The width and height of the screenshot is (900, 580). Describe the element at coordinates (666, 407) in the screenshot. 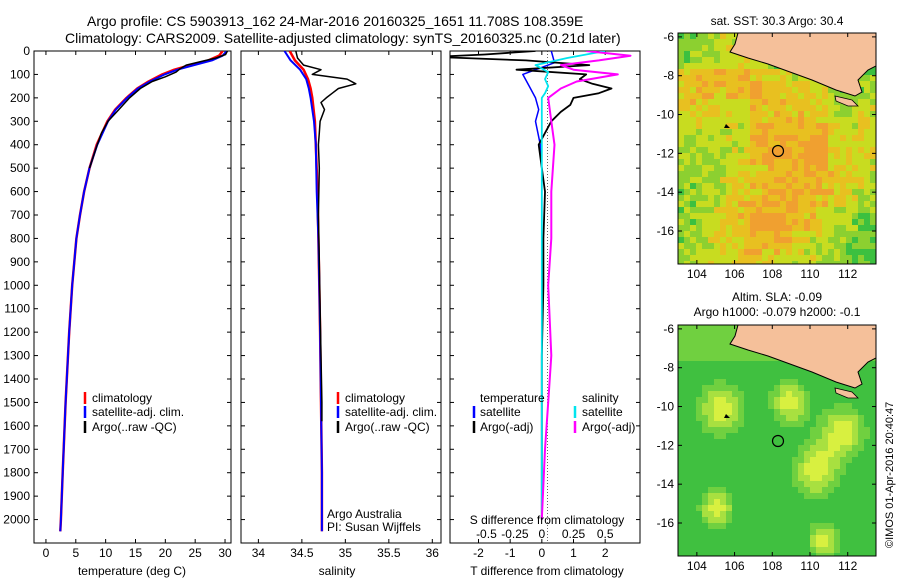

I see `lat-tick-label: -10` at that location.